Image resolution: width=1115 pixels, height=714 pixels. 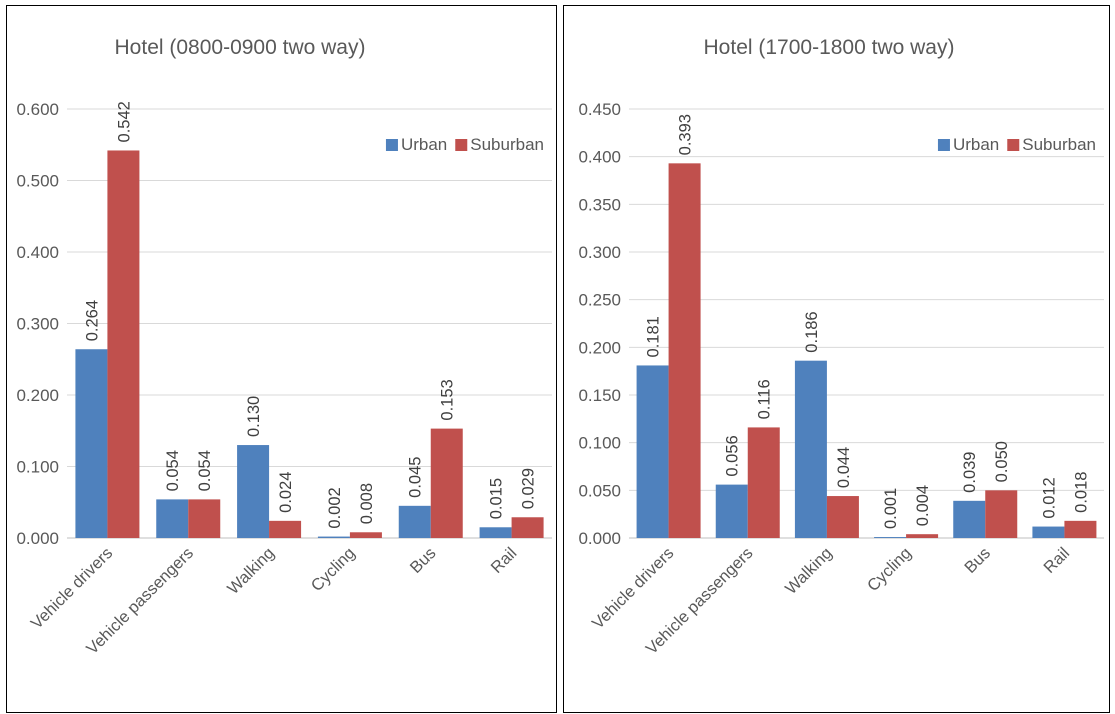 What do you see at coordinates (599, 395) in the screenshot?
I see `y-tick-label: 0.150` at bounding box center [599, 395].